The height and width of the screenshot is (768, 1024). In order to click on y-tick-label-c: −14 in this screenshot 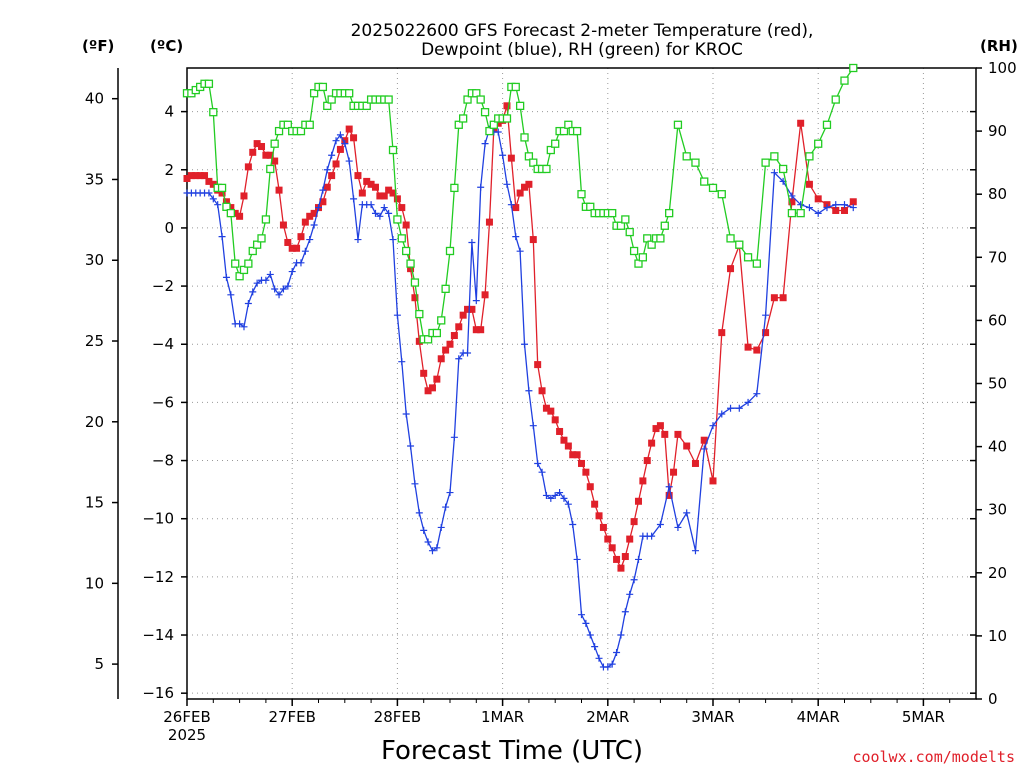, I will do `click(158, 635)`.